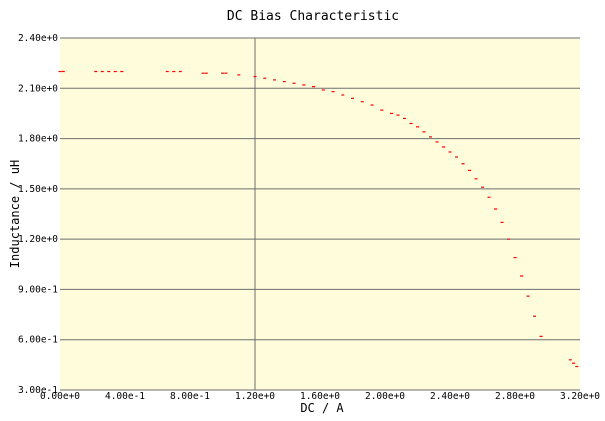 The image size is (605, 421). What do you see at coordinates (38, 38) in the screenshot?
I see `y-tick-label: 2.40e+0` at bounding box center [38, 38].